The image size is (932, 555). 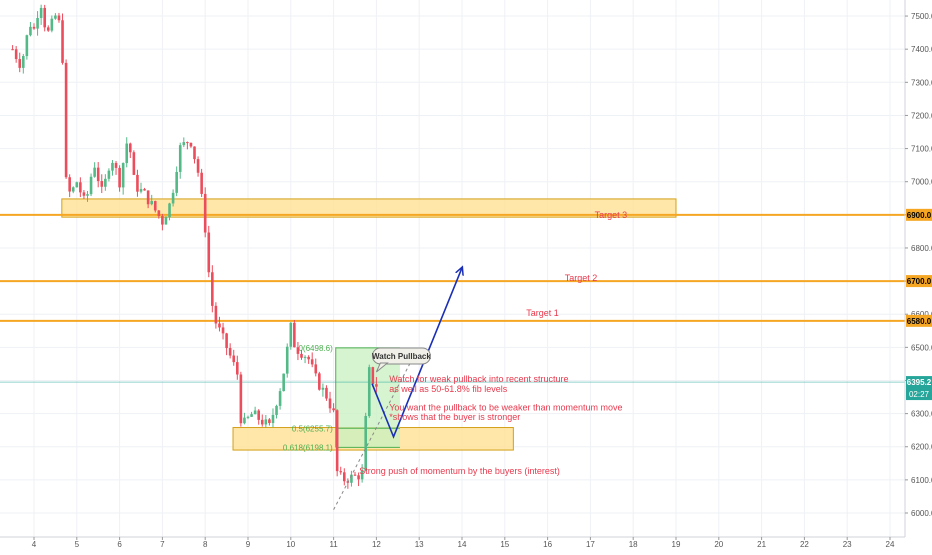 What do you see at coordinates (162, 544) in the screenshot?
I see `time-tick-label: 7` at bounding box center [162, 544].